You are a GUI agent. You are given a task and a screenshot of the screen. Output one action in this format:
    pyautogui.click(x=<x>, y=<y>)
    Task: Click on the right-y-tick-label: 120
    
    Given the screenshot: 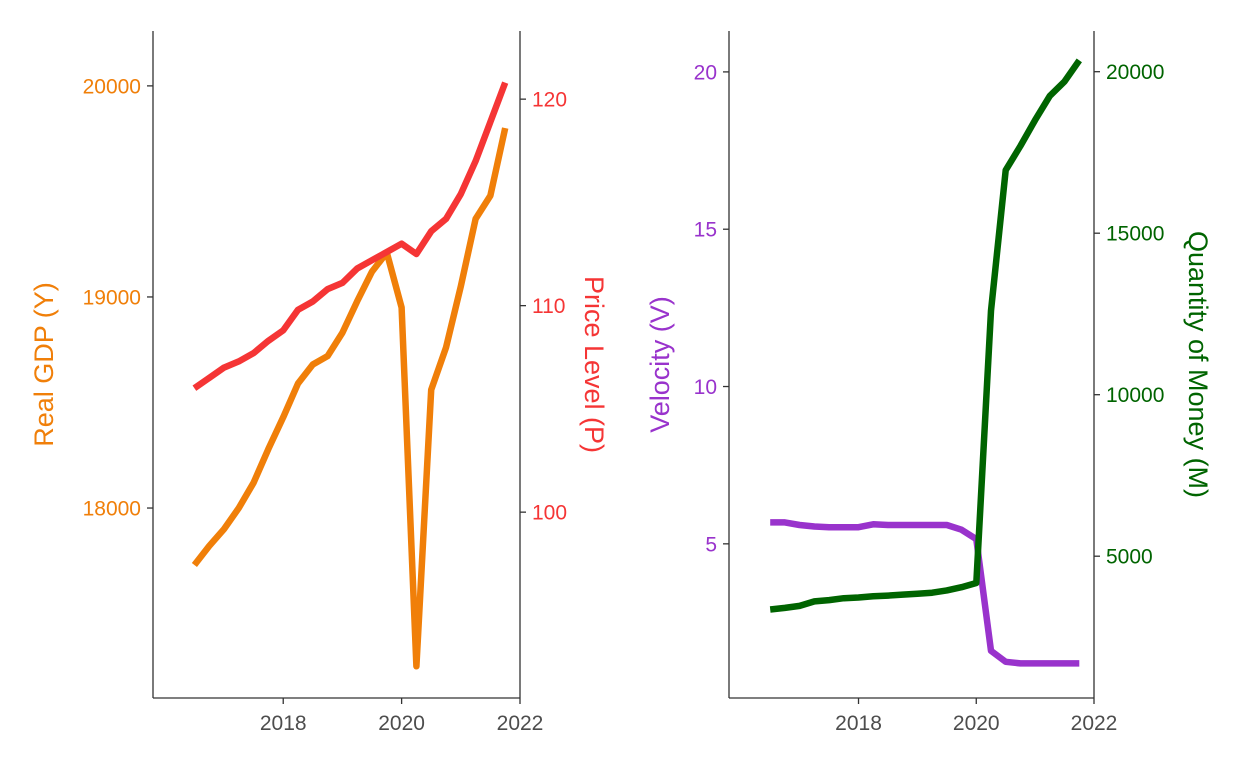 What is the action you would take?
    pyautogui.click(x=549, y=100)
    